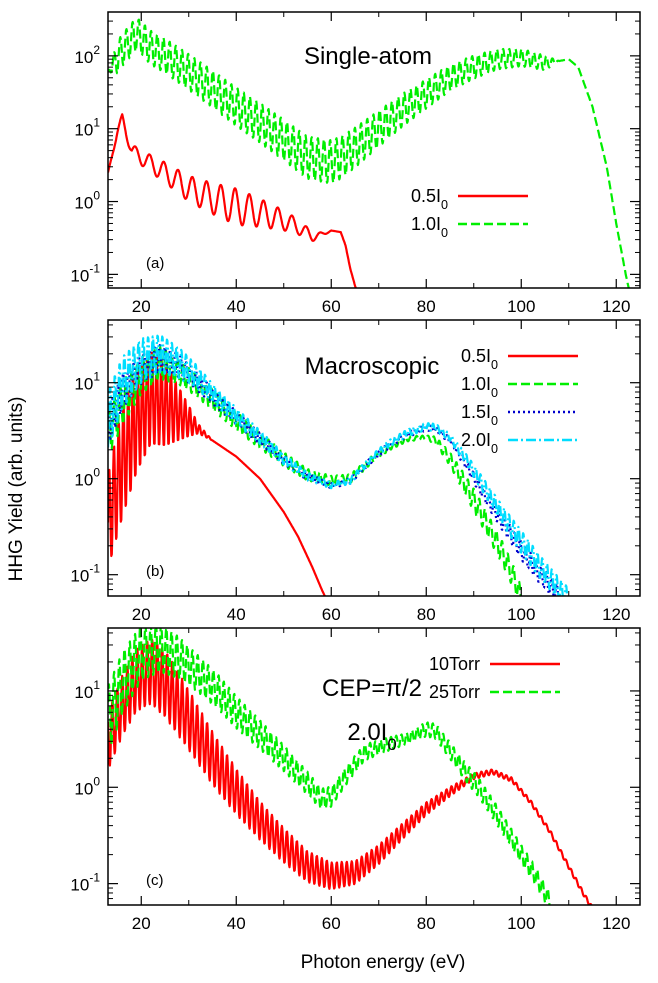 The image size is (658, 983). Describe the element at coordinates (494, 678) in the screenshot. I see `legend: 10Torr 25Torr` at that location.